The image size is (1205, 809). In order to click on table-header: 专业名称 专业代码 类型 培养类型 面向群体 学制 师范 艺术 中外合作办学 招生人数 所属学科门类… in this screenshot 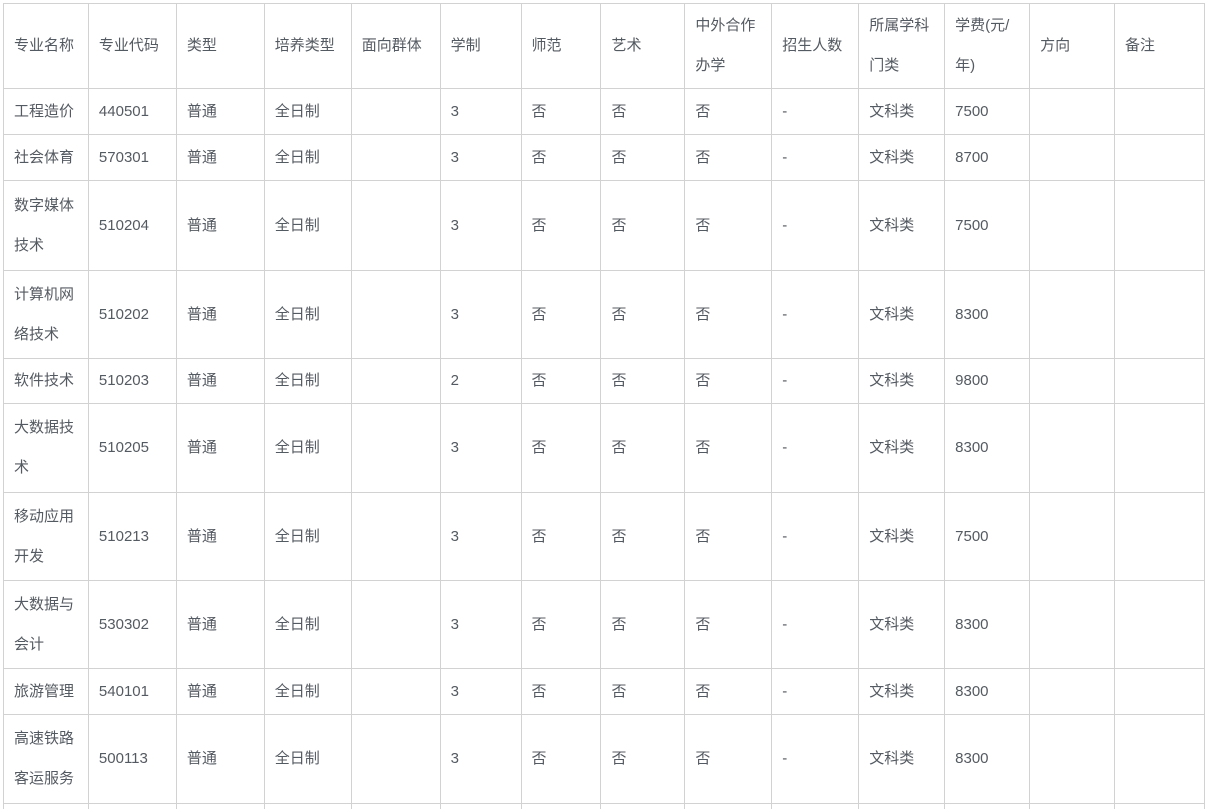, I will do `click(604, 46)`.